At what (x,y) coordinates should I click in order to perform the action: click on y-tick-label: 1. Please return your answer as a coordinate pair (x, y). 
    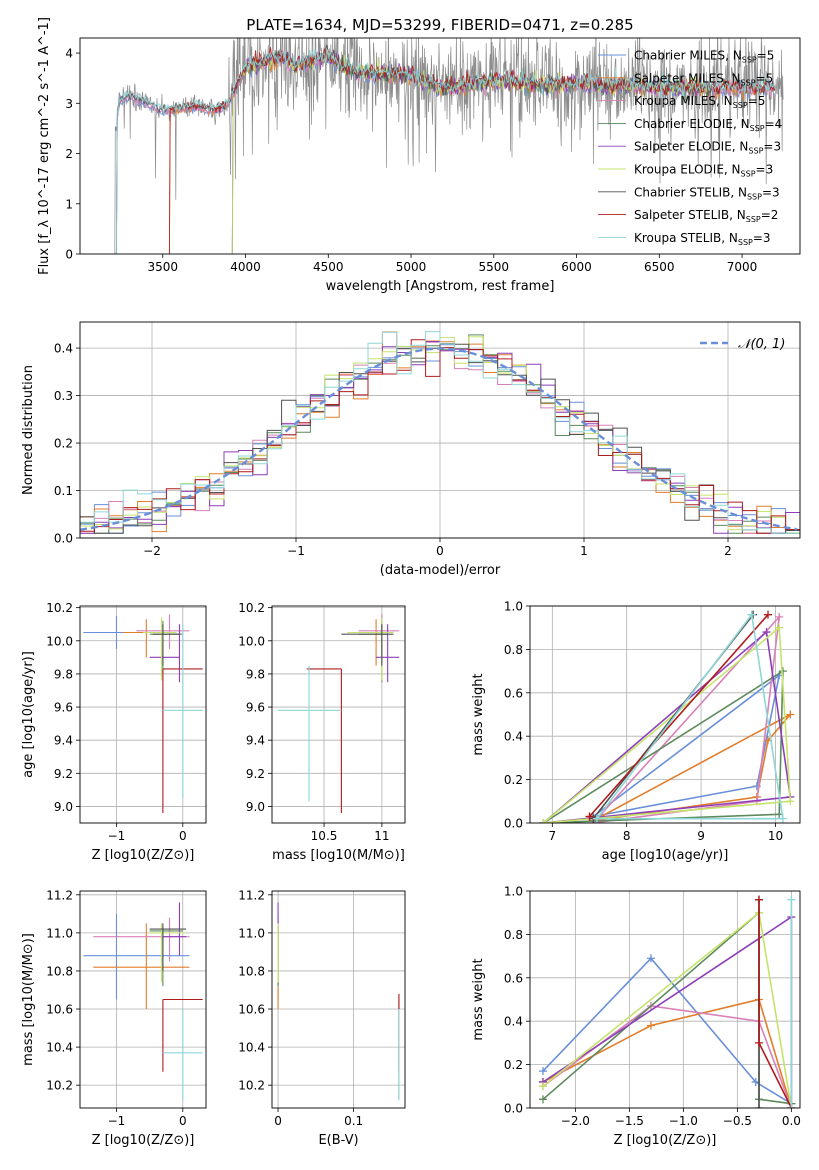
    Looking at the image, I should click on (69, 204).